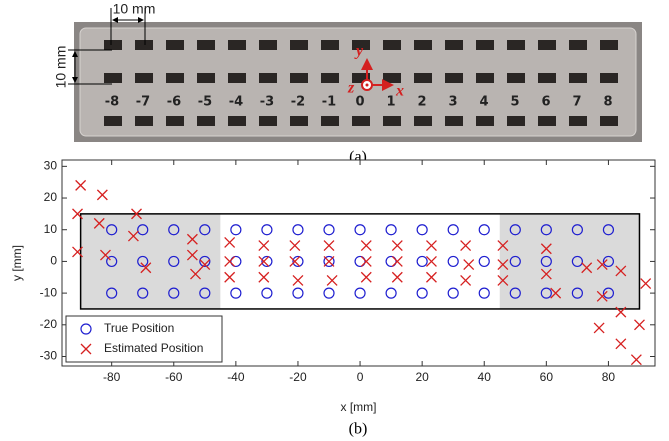 The width and height of the screenshot is (669, 441). I want to click on y-axis-label: y [mm], so click(17, 263).